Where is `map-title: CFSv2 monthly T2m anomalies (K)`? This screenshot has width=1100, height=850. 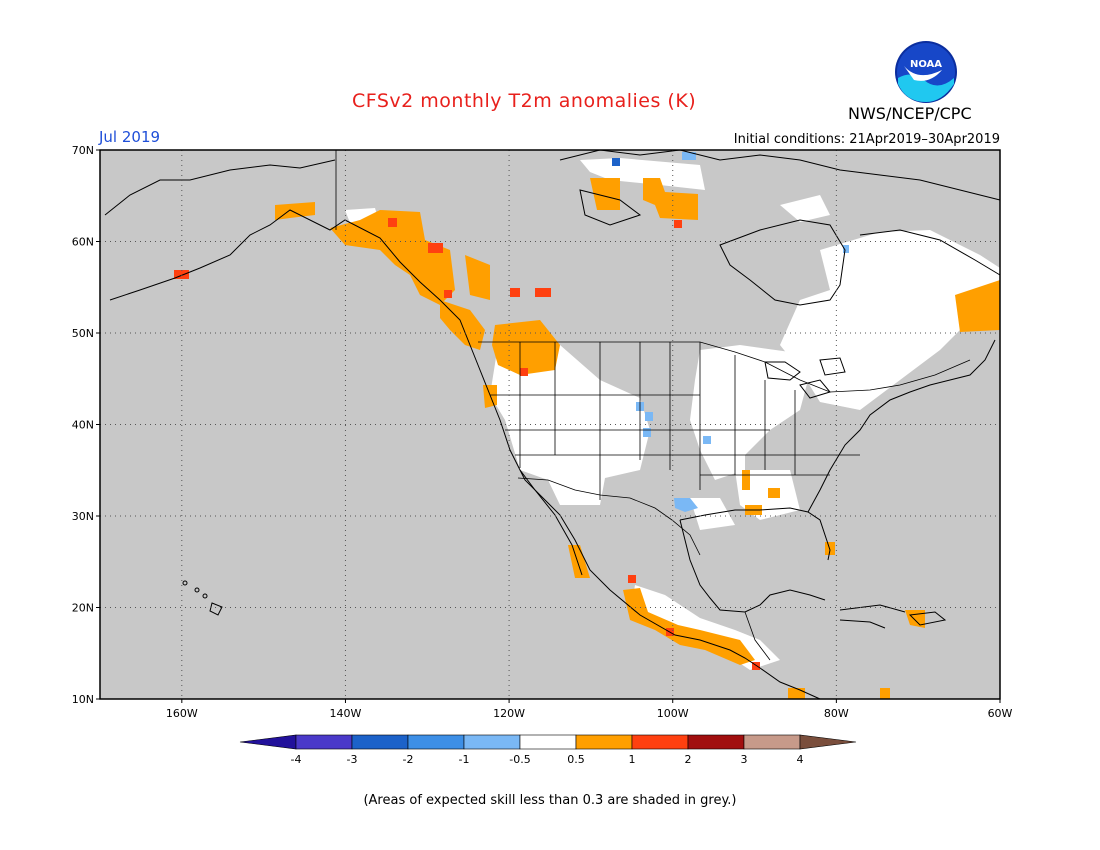
map-title: CFSv2 monthly T2m anomalies (K) is located at coordinates (524, 101).